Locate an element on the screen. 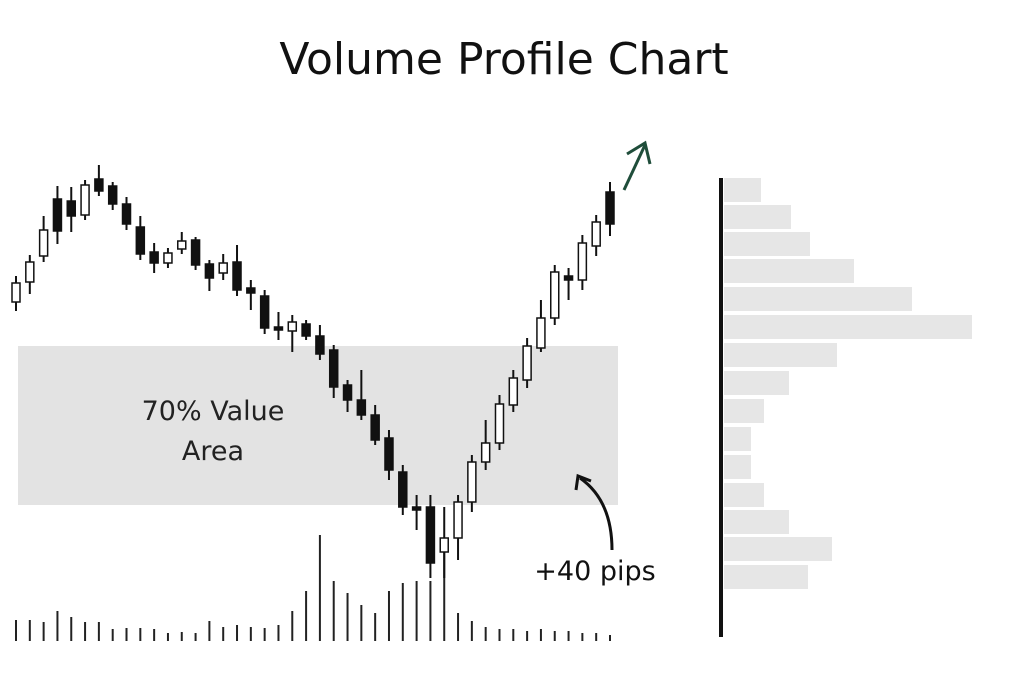 The height and width of the screenshot is (683, 1024). value-area is located at coordinates (318, 425).